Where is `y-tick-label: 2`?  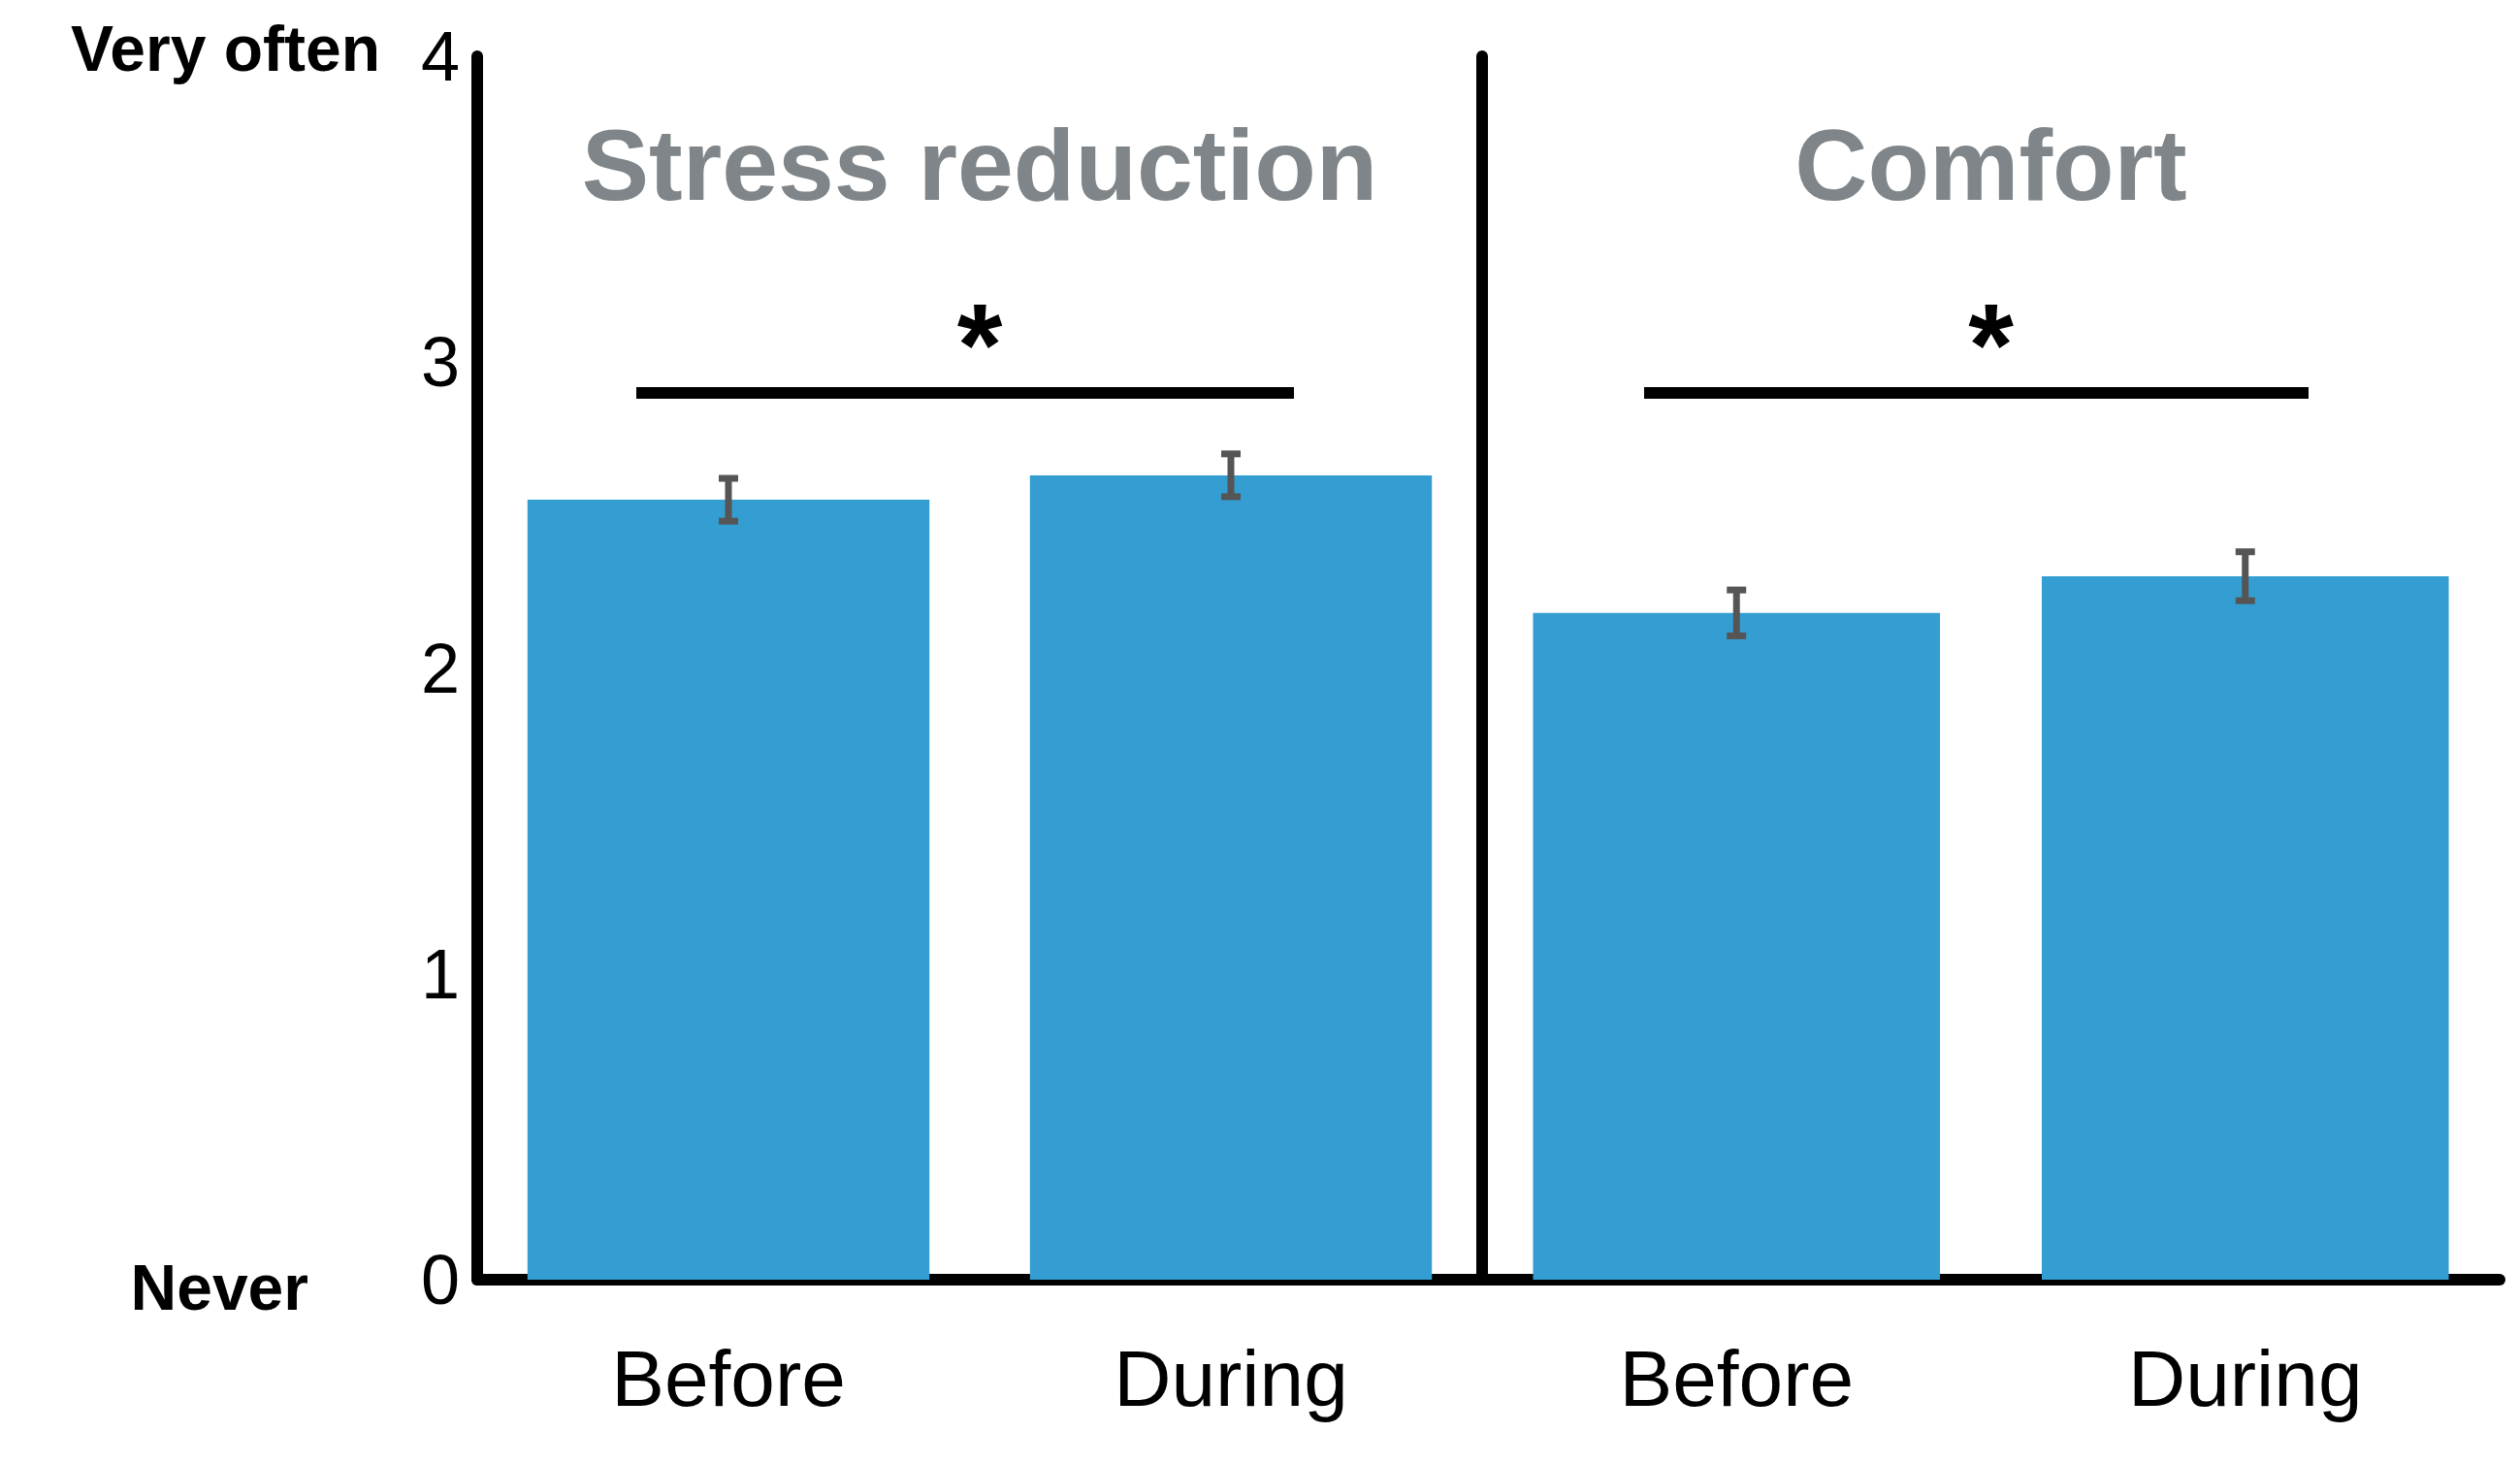 y-tick-label: 2 is located at coordinates (440, 668).